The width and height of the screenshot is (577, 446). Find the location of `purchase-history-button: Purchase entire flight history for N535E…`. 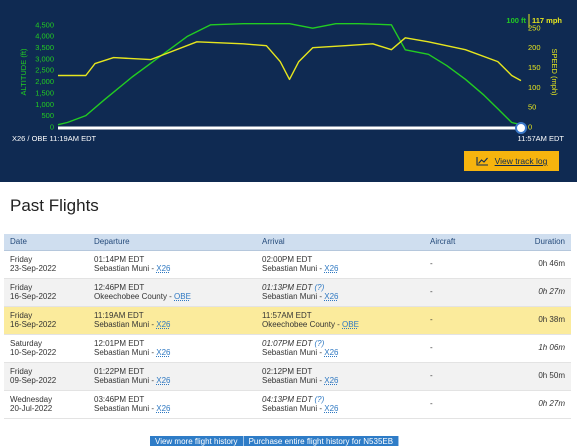

purchase-history-button: Purchase entire flight history for N535E… is located at coordinates (321, 441).